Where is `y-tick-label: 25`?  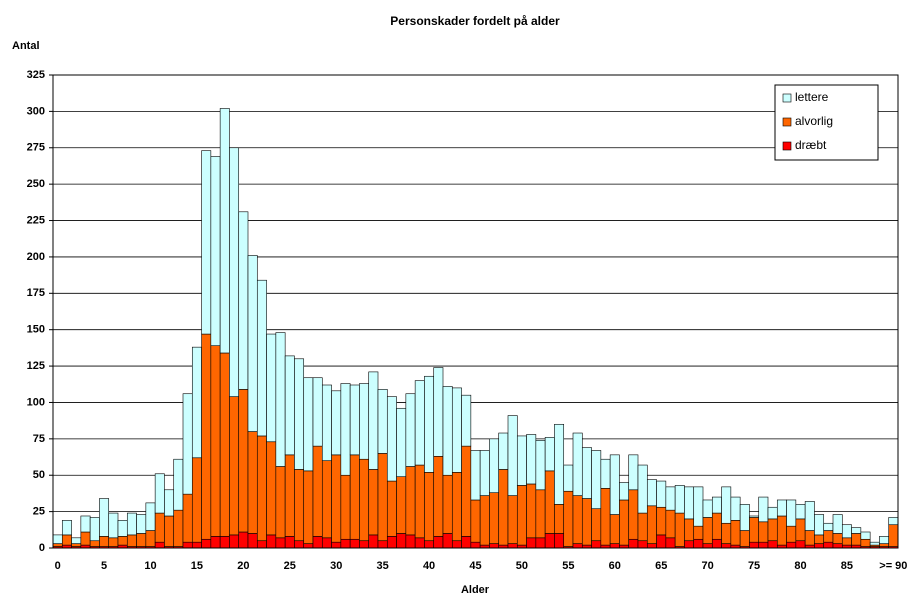
y-tick-label: 25 is located at coordinates (39, 512).